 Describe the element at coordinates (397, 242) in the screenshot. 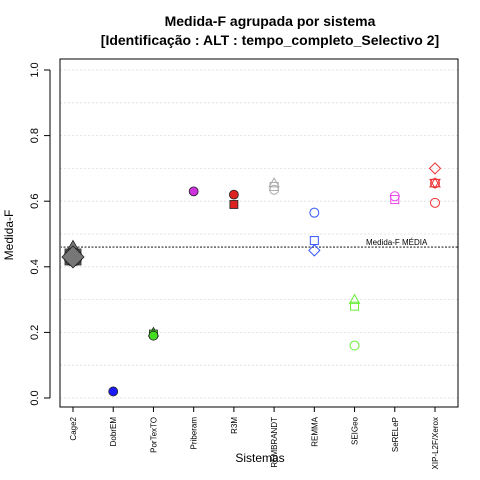

I see `reference-line-label: Medida-F MÉDIA` at that location.